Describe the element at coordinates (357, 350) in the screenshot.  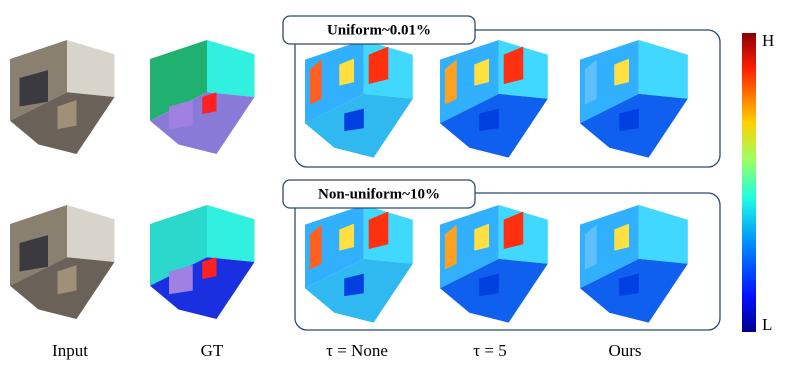
I see `column-label: τ = None` at that location.